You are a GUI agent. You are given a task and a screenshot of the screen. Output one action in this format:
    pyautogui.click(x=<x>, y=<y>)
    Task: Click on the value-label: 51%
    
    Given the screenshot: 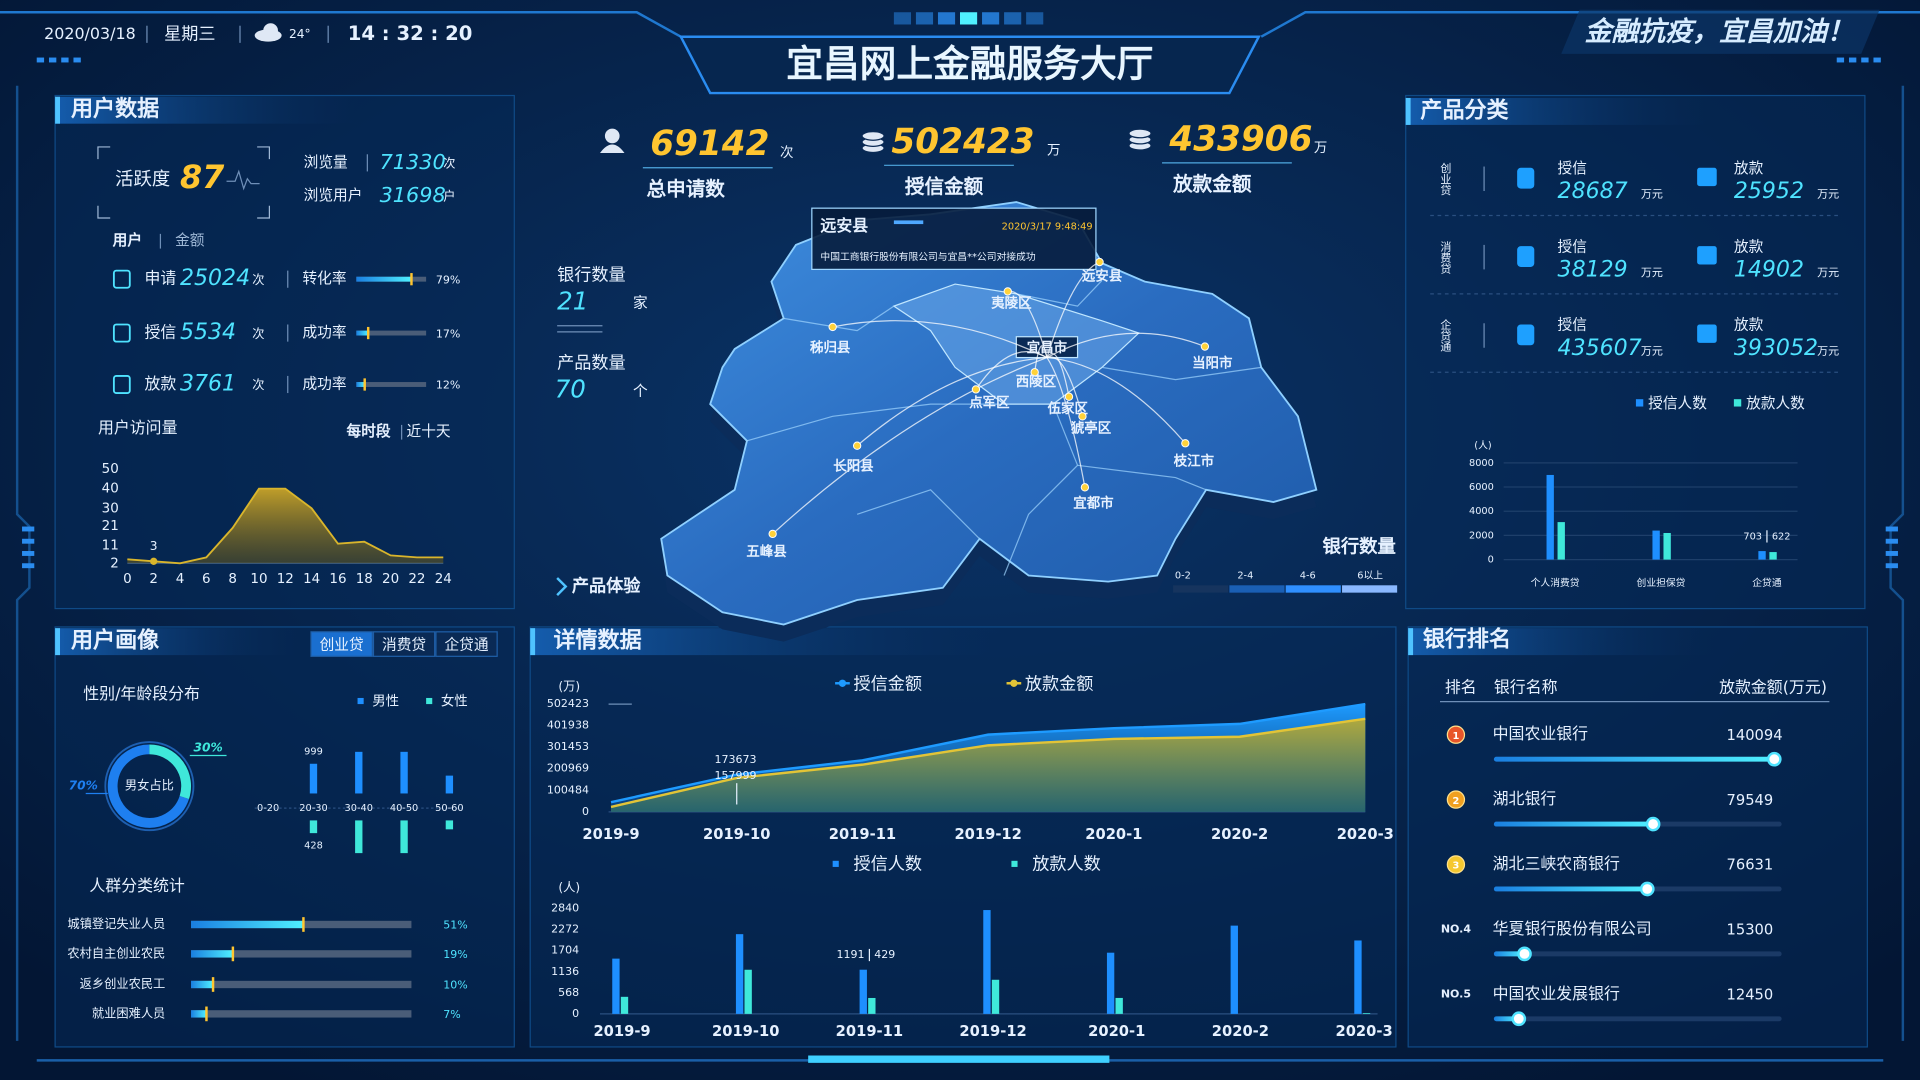 What is the action you would take?
    pyautogui.click(x=455, y=925)
    